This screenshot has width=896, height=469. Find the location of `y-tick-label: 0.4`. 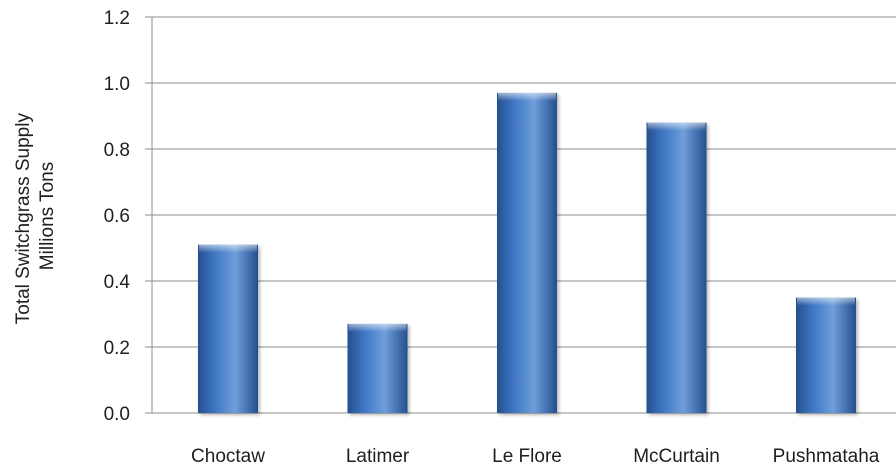

y-tick-label: 0.4 is located at coordinates (117, 282).